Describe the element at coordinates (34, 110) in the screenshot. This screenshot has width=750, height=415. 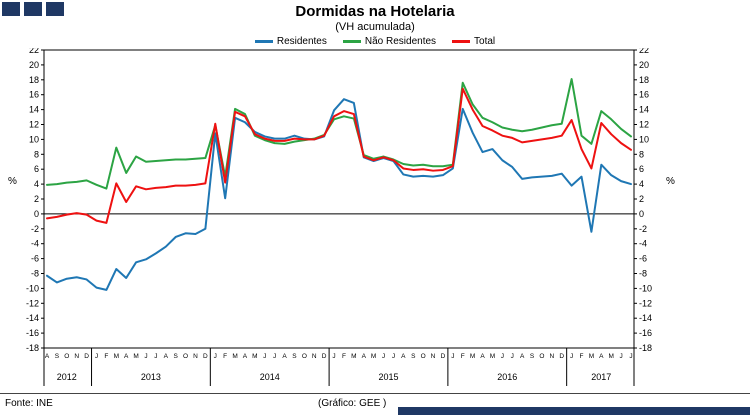
I see `svg-text: 14` at that location.